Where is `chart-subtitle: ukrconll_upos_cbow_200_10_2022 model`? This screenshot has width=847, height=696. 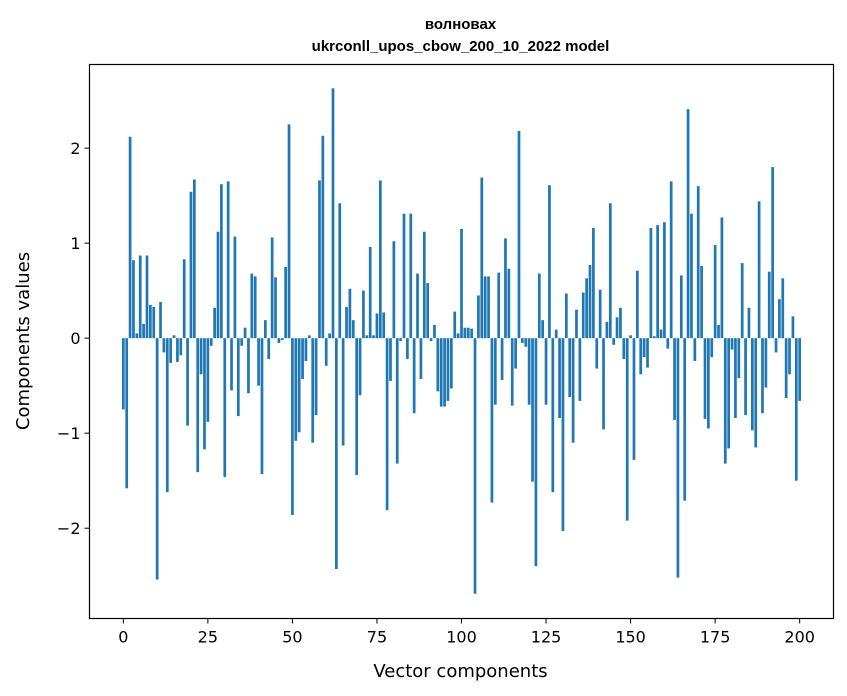
chart-subtitle: ukrconll_upos_cbow_200_10_2022 model is located at coordinates (461, 46).